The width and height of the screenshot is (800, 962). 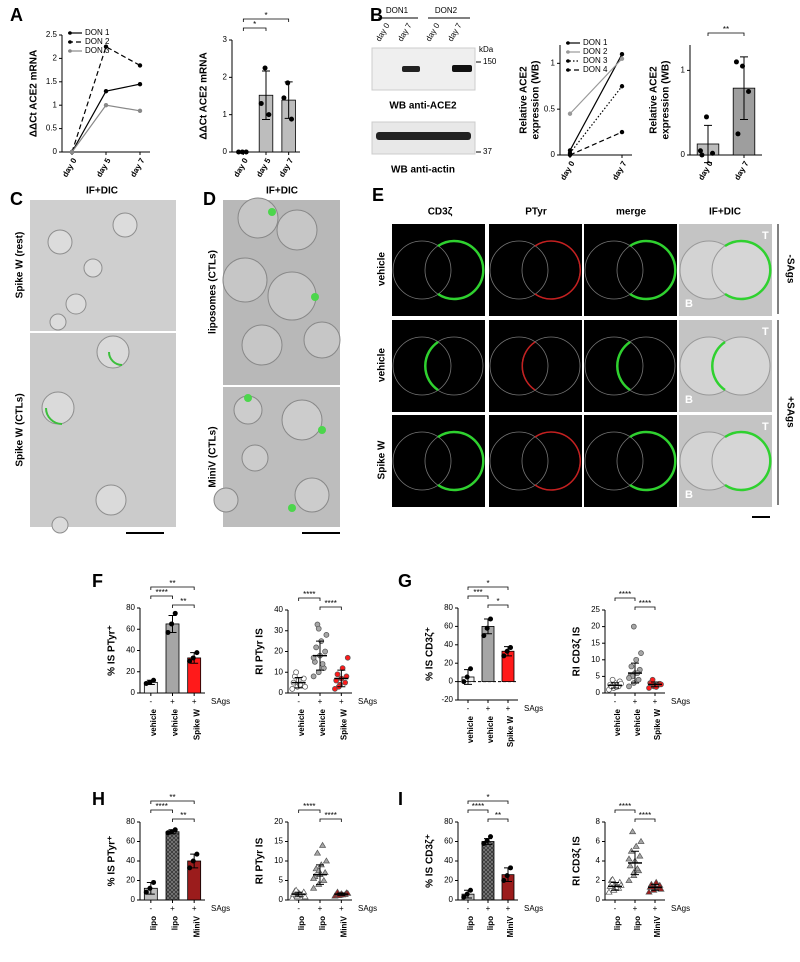 What do you see at coordinates (595, 60) in the screenshot?
I see `legend-label: DON 3` at bounding box center [595, 60].